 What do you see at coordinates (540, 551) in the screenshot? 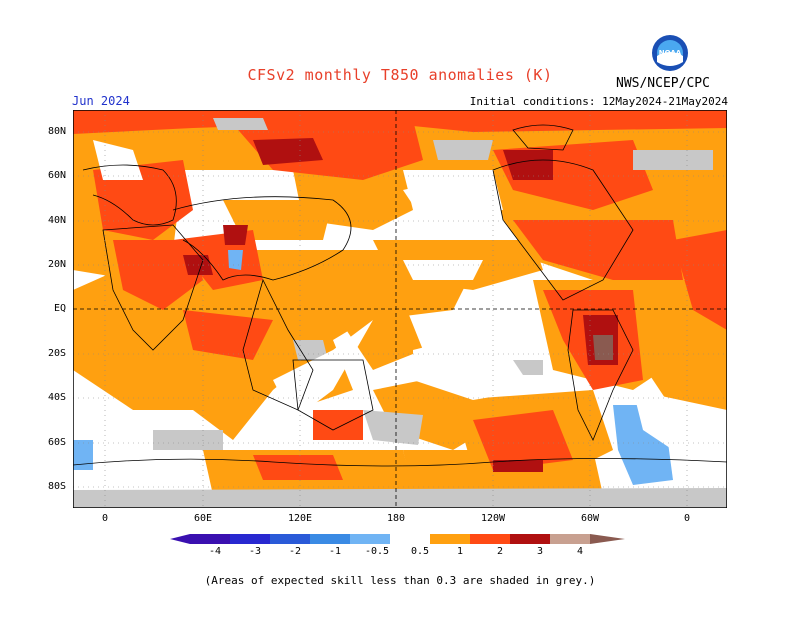
I see `colorbar-label: 3` at bounding box center [540, 551].